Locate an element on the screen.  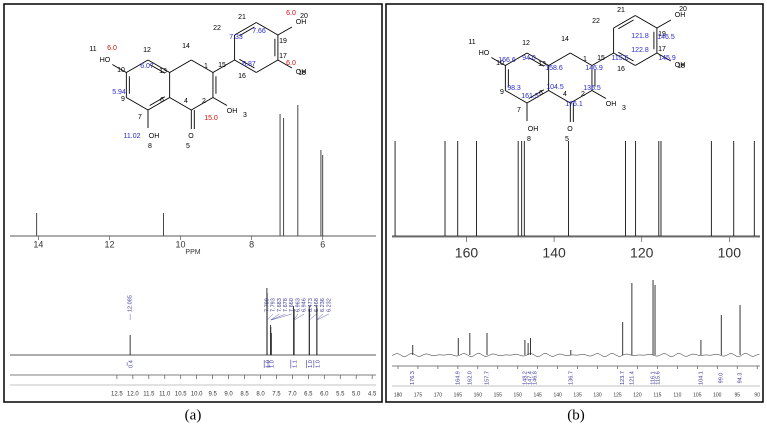
x-tick-label: 135 is located at coordinates (577, 395).